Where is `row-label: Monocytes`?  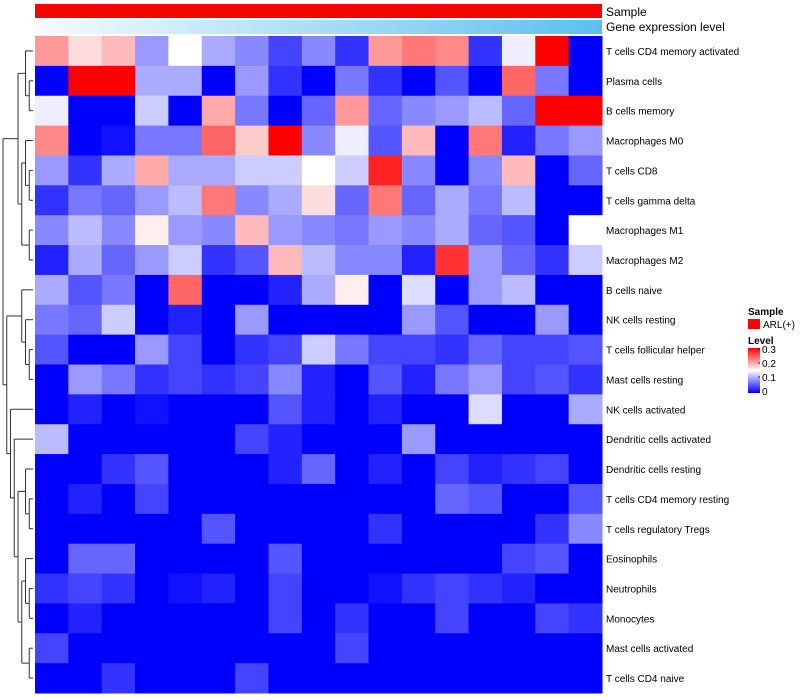
row-label: Monocytes is located at coordinates (630, 619).